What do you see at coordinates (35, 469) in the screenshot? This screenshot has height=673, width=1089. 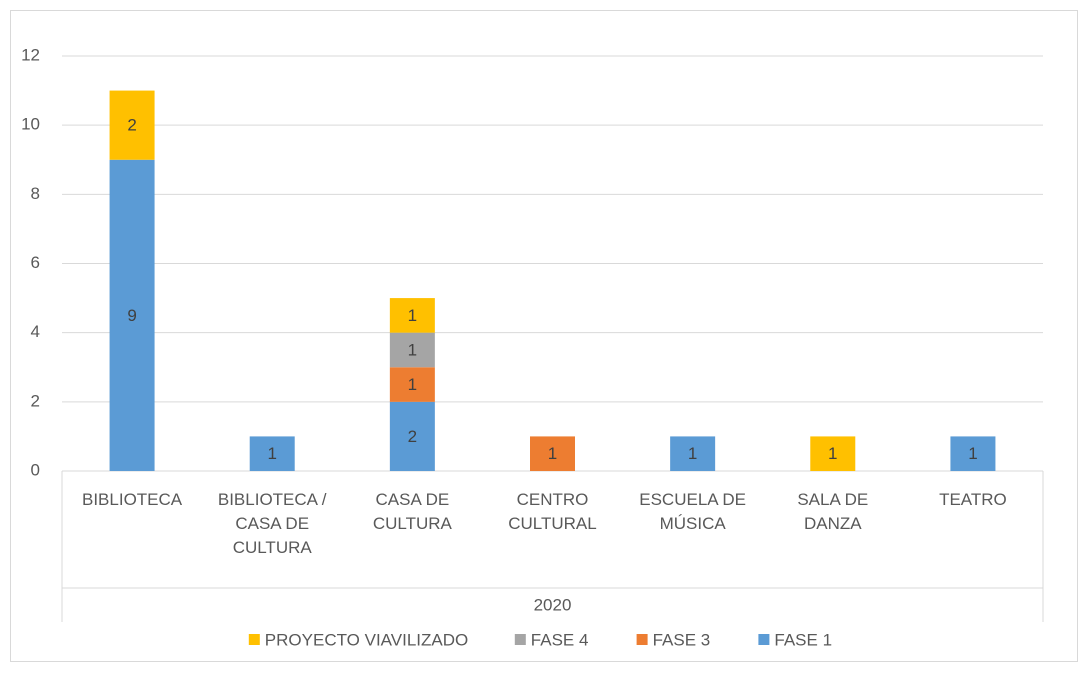 I see `y-tick-label: 0` at bounding box center [35, 469].